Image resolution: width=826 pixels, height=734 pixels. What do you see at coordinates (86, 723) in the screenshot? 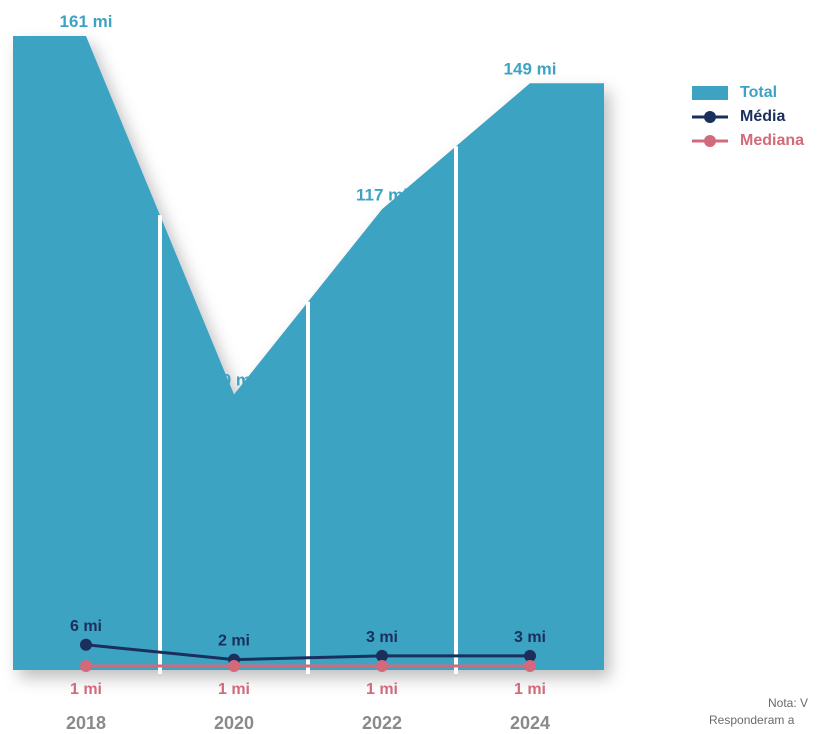
I see `x-tick-label: 2018` at bounding box center [86, 723].